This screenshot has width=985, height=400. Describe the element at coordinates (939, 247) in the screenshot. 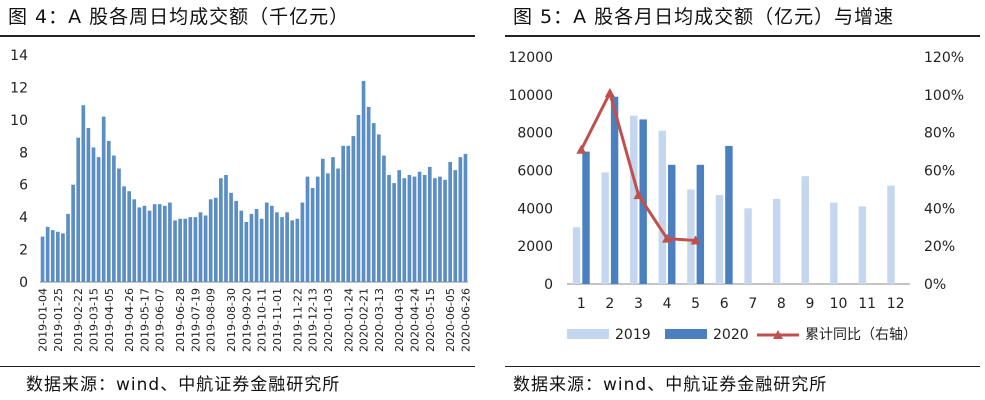

I see `y2-tick-label: 20%` at that location.